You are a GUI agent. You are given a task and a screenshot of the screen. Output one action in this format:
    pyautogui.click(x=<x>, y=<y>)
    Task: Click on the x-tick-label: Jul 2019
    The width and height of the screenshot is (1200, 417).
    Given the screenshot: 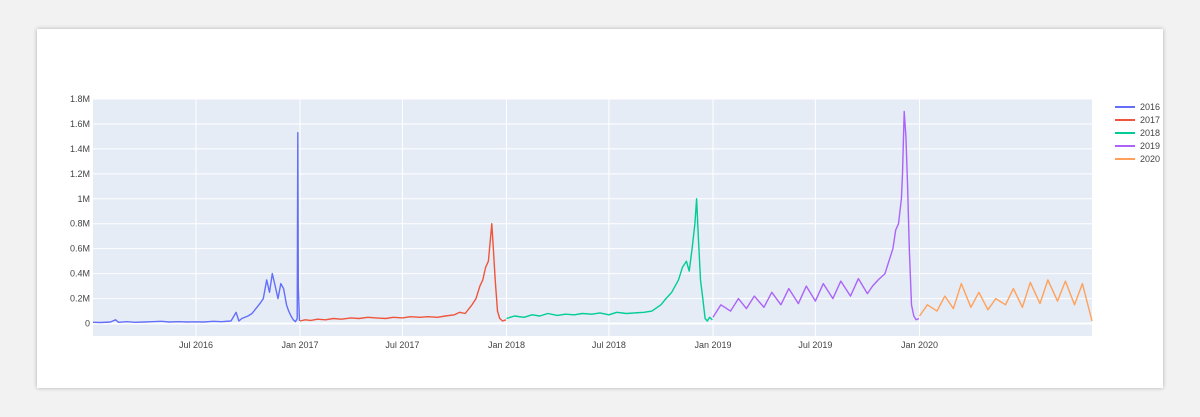 What is the action you would take?
    pyautogui.click(x=815, y=345)
    